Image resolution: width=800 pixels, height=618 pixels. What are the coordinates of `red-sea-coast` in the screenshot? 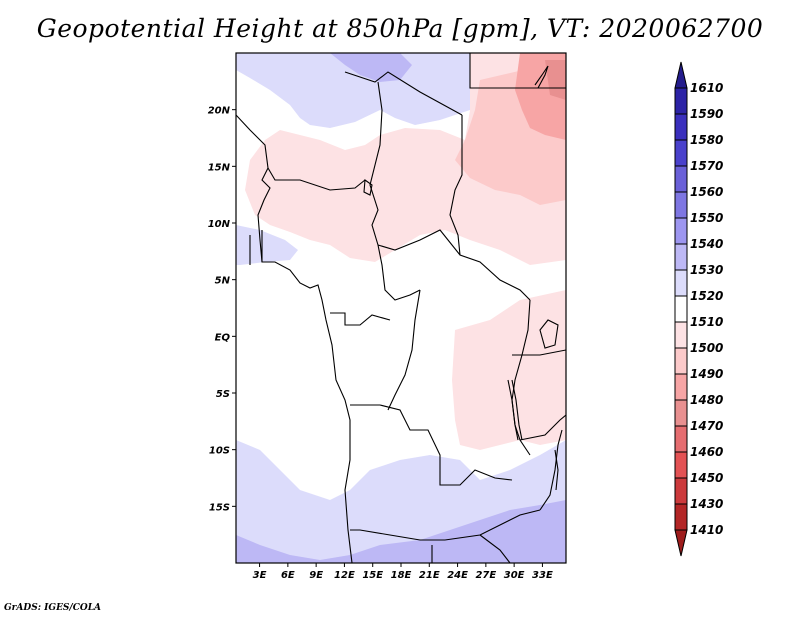 It's located at (541, 77).